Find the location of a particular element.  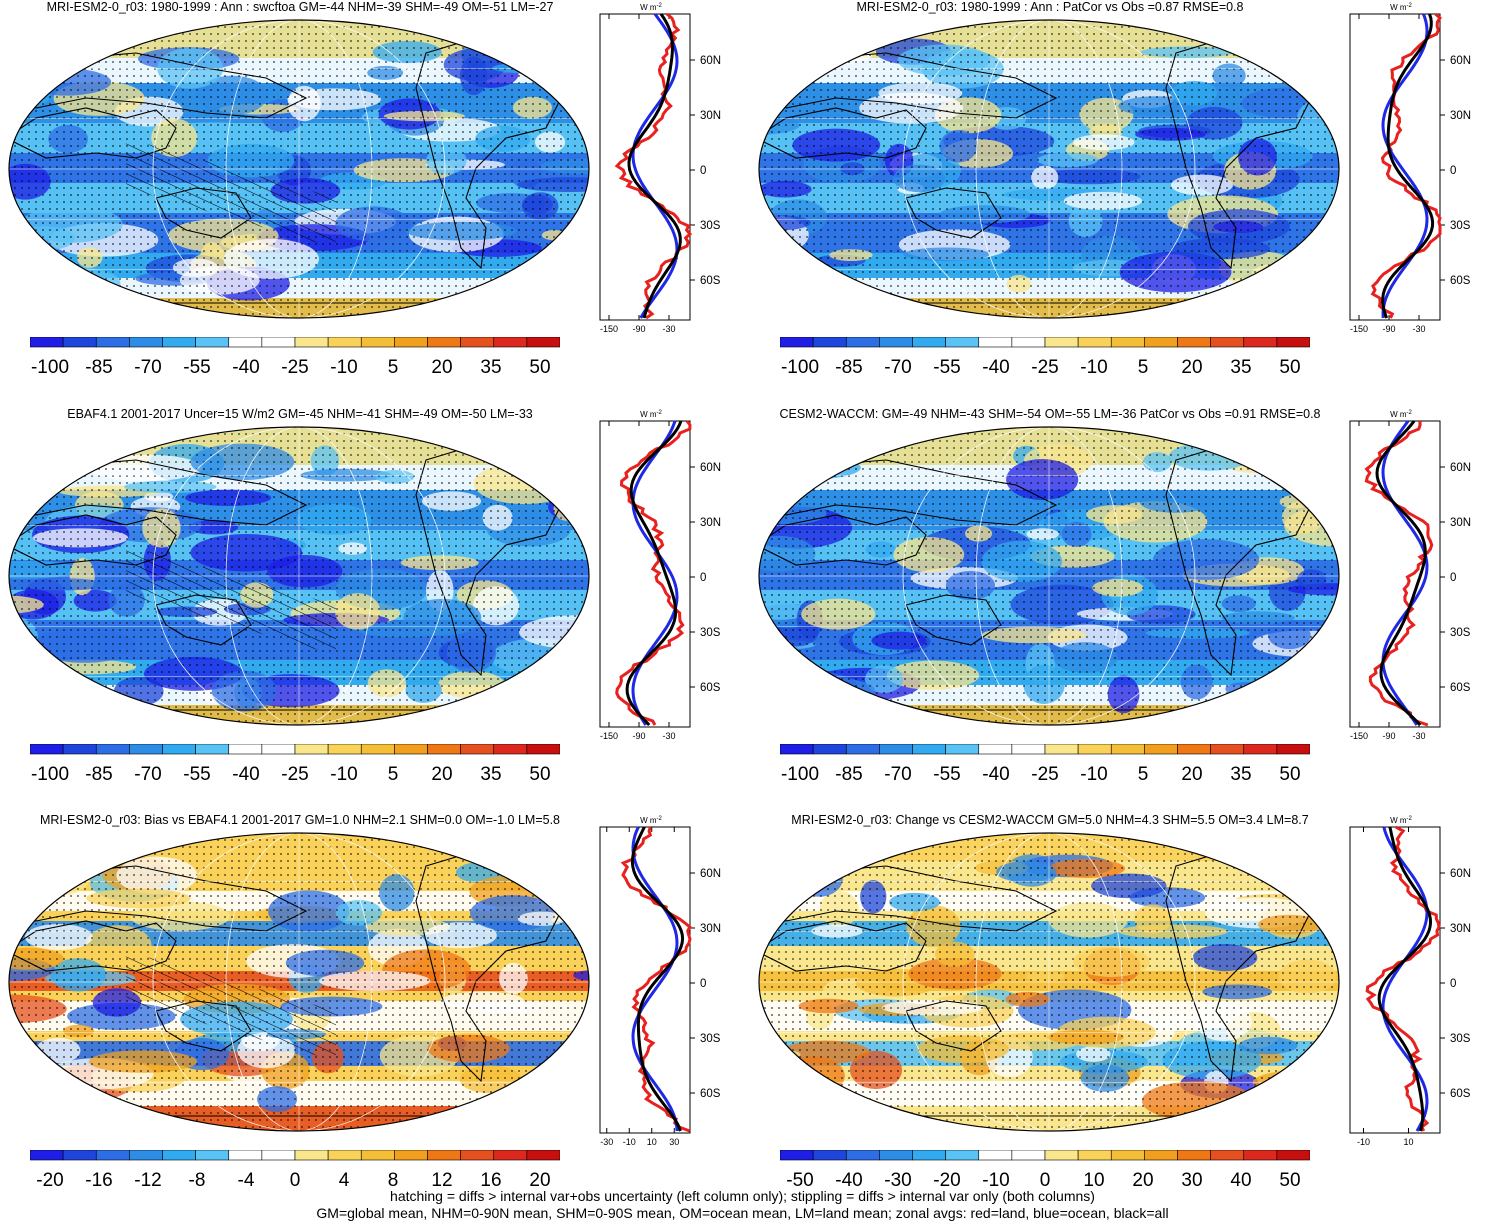

colorbar-label: 30 is located at coordinates (1191, 1180).